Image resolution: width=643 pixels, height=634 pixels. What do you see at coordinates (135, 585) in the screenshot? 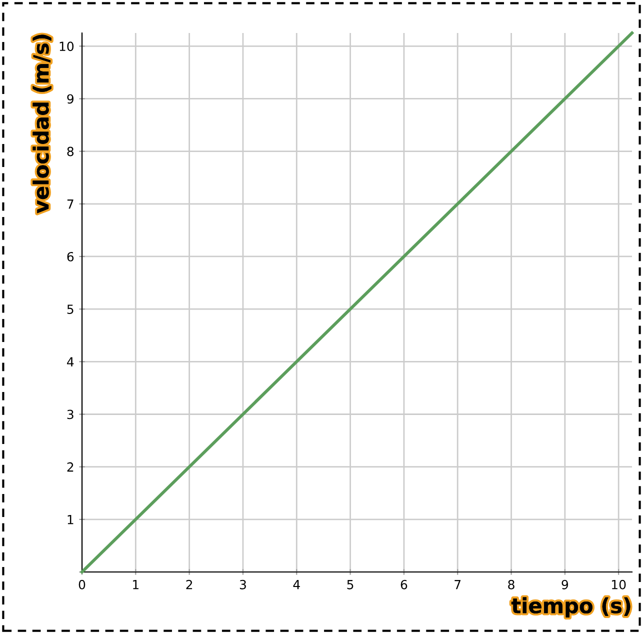
I see `x-tick-label: 1` at bounding box center [135, 585].